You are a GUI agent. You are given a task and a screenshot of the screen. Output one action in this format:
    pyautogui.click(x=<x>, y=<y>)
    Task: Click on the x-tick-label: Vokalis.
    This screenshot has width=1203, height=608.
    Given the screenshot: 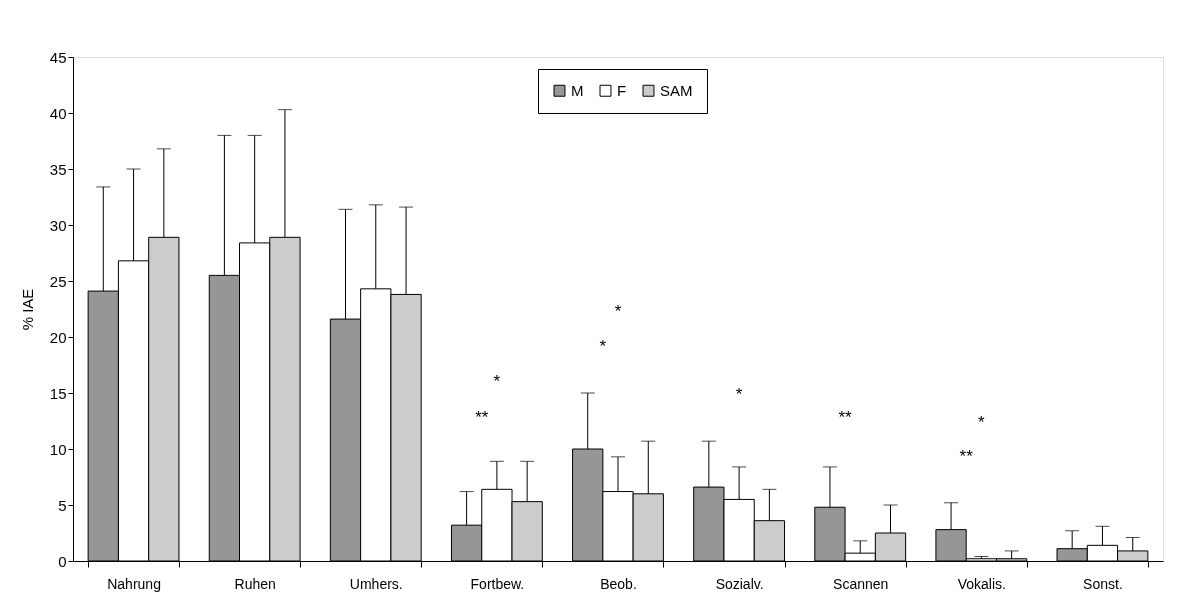 What is the action you would take?
    pyautogui.click(x=981, y=583)
    